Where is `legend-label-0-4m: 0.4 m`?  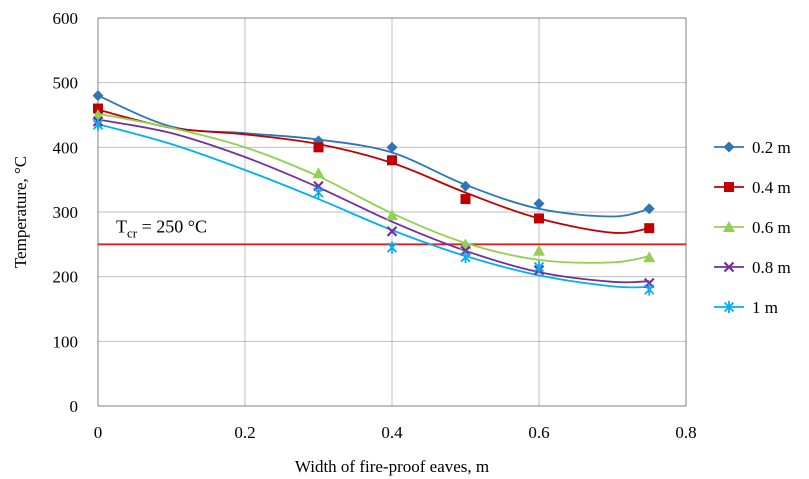 legend-label-0-4m: 0.4 m is located at coordinates (771, 187).